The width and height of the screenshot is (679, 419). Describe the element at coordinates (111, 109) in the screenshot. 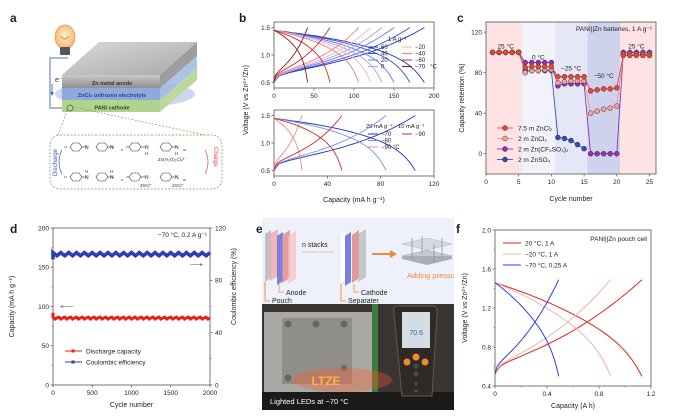

I see `cathode-label: PANI cathode` at that location.